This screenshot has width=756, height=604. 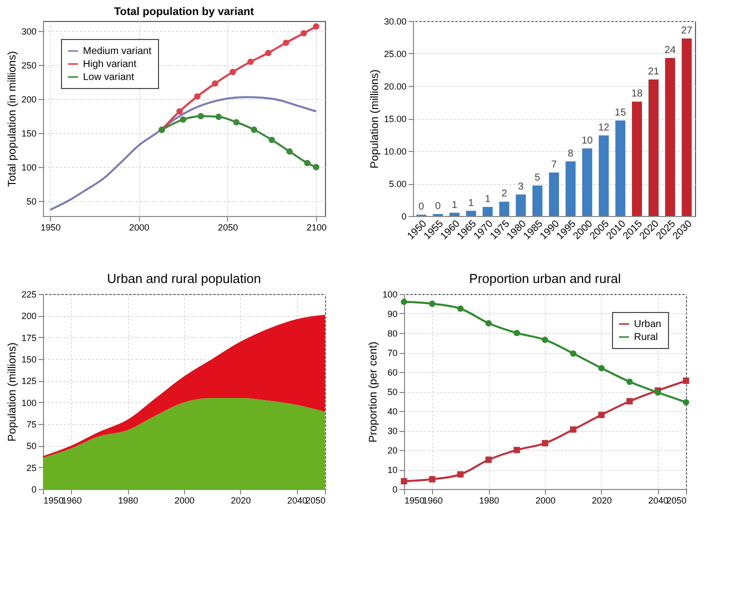 What do you see at coordinates (373, 392) in the screenshot?
I see `y-axis-title: Proportion (per cent)` at bounding box center [373, 392].